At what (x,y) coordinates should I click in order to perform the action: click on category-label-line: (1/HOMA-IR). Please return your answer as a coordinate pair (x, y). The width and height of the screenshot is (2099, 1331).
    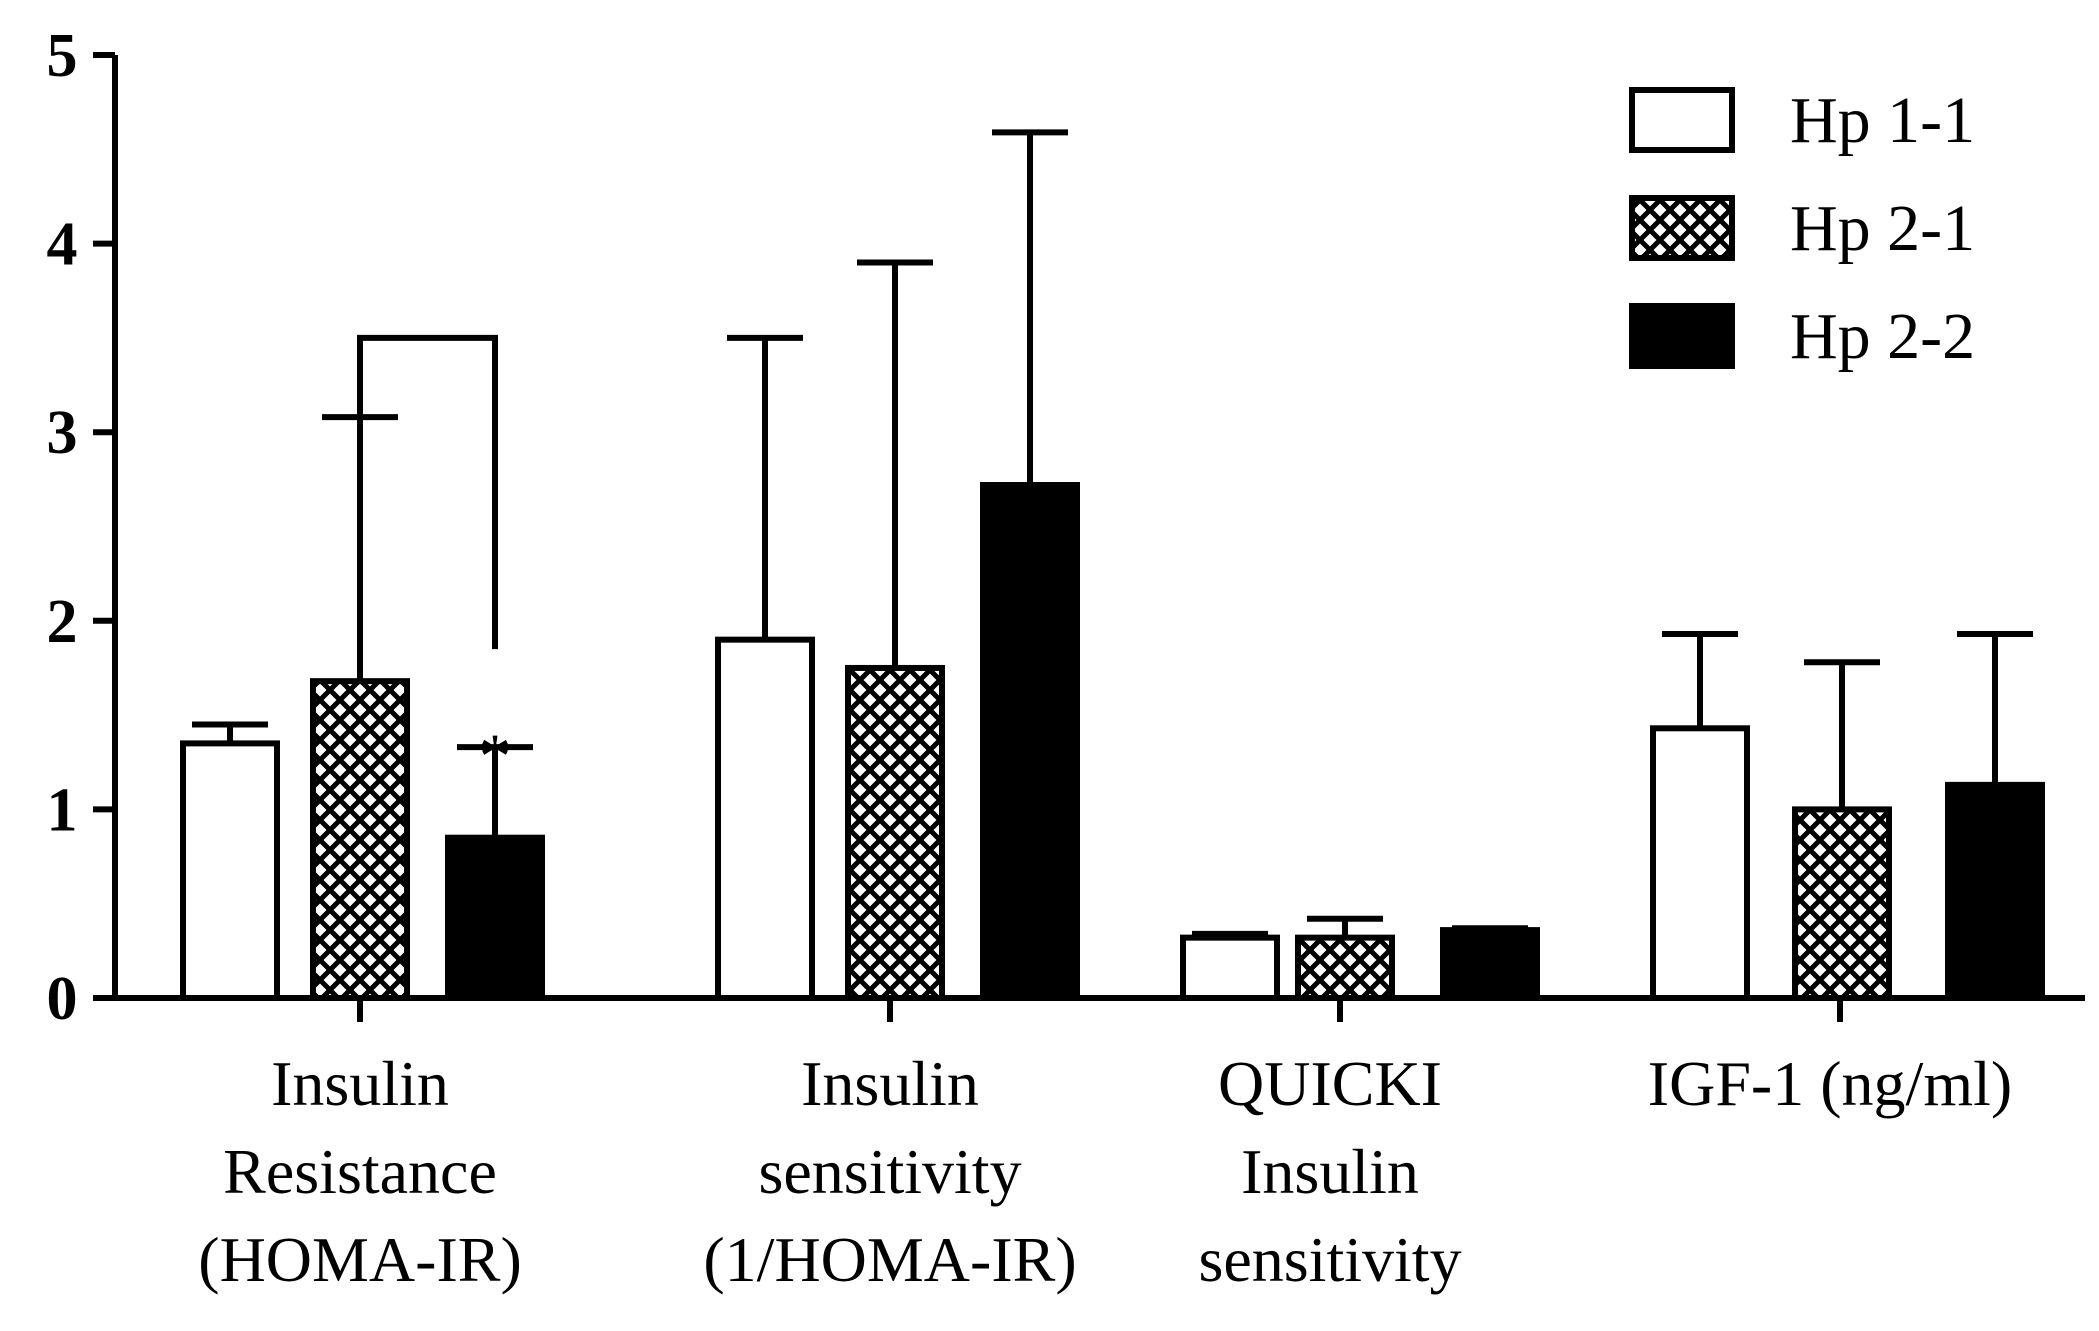
    Looking at the image, I should click on (889, 1259).